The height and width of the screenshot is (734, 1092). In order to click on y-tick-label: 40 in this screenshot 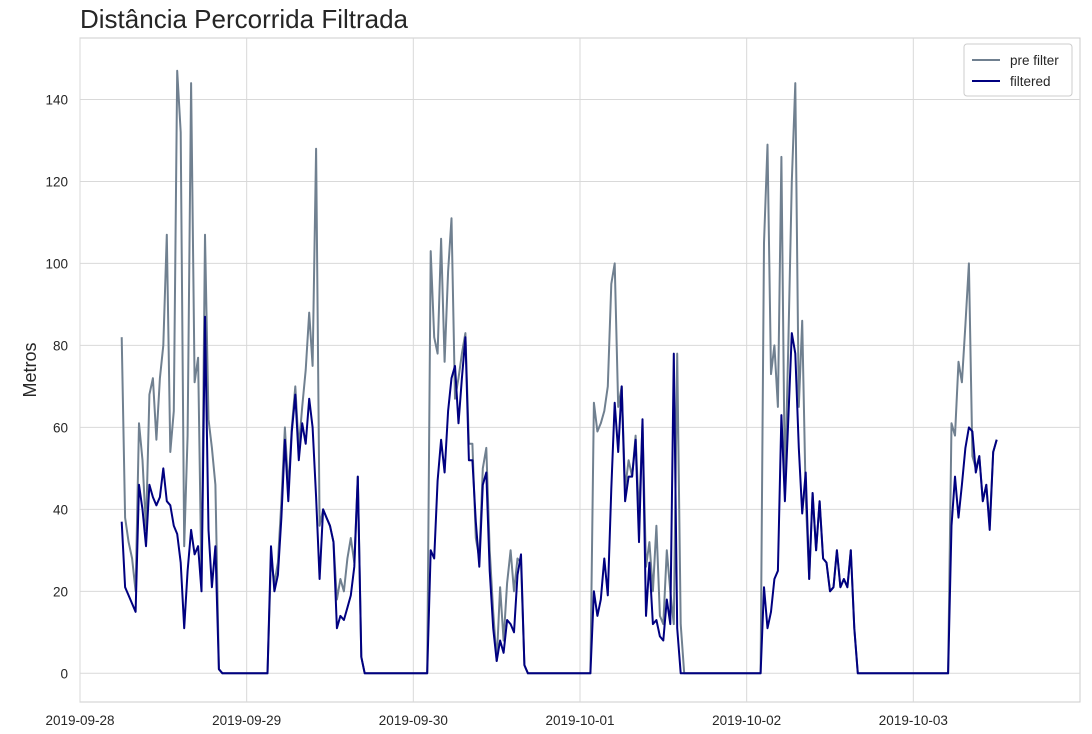, I will do `click(60, 509)`.